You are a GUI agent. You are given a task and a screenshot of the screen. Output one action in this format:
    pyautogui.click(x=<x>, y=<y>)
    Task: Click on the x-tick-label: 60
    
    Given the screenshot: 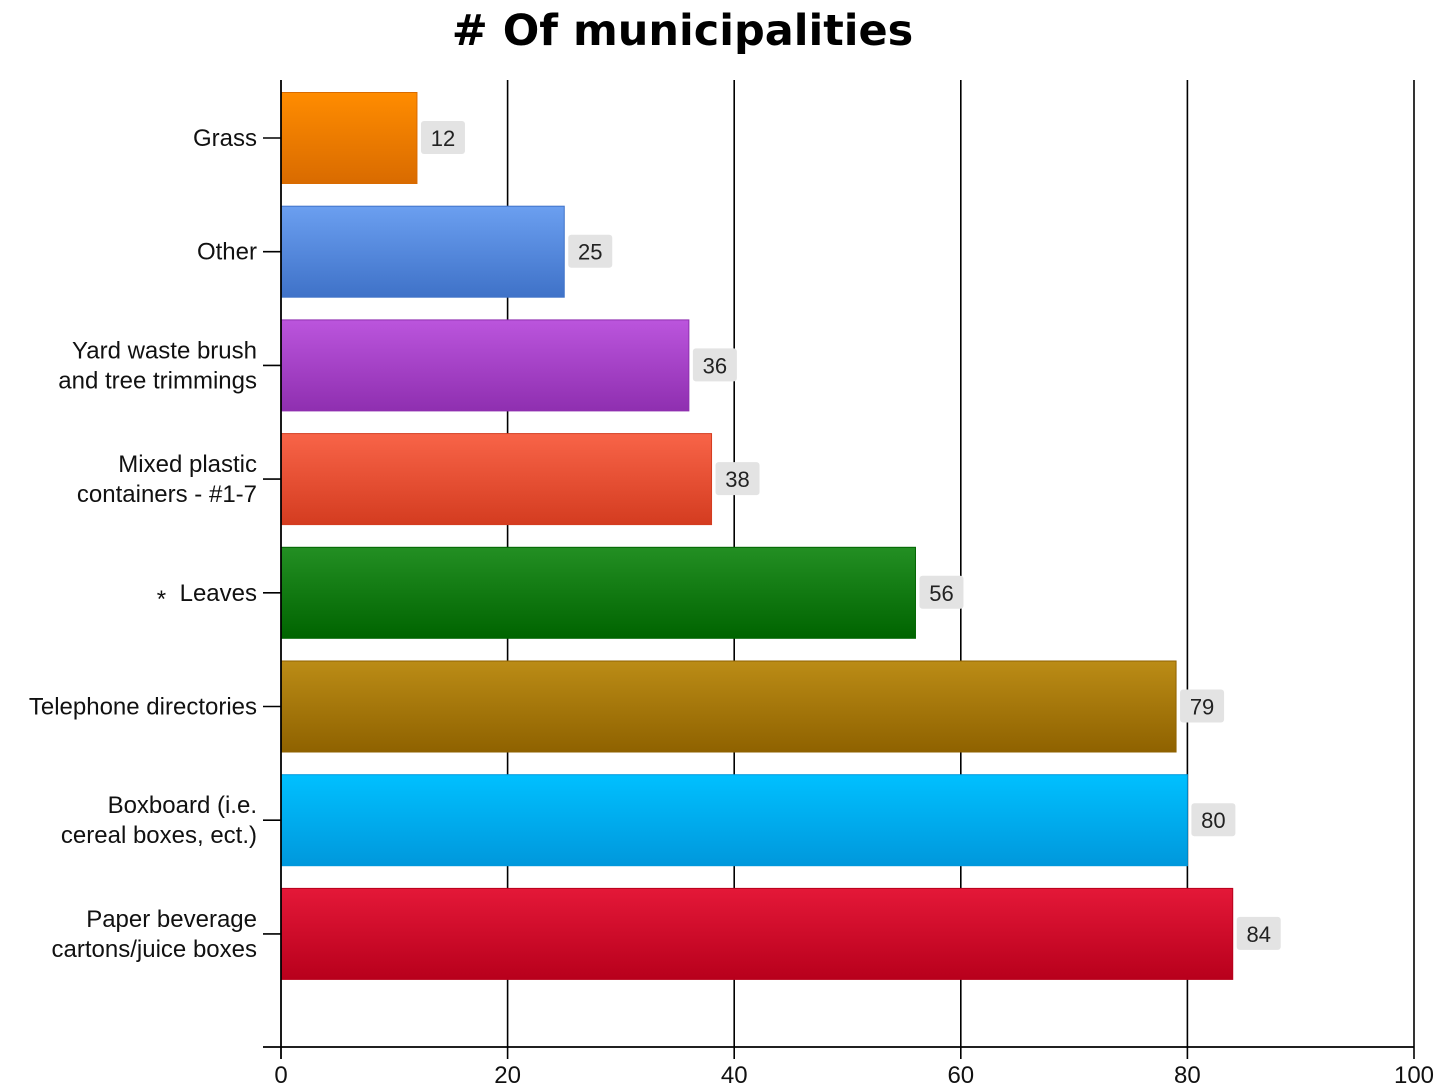 What is the action you would take?
    pyautogui.click(x=960, y=1075)
    